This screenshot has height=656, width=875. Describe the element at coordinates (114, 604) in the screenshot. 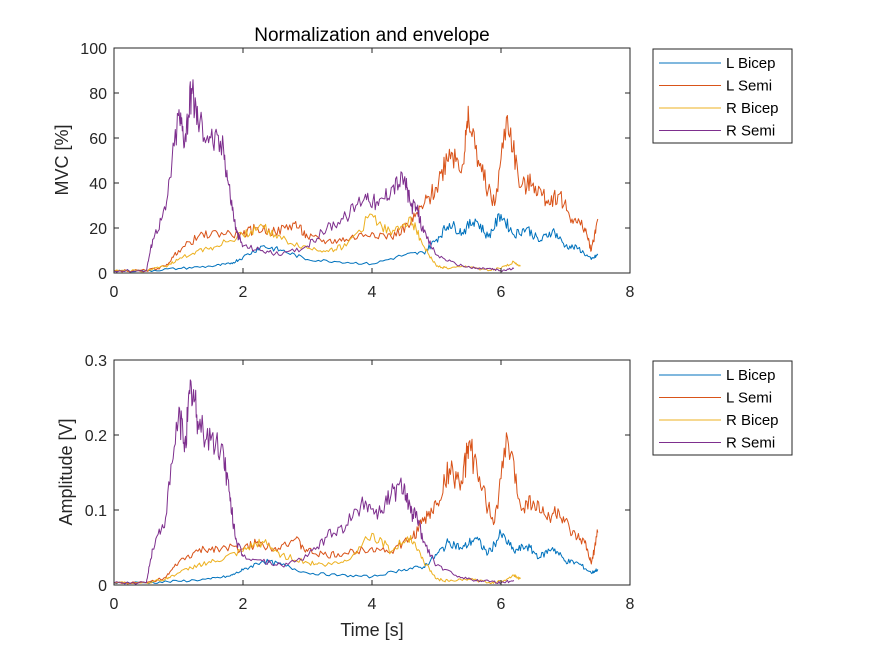

I see `bottom-chart-xtick-label: 0` at that location.